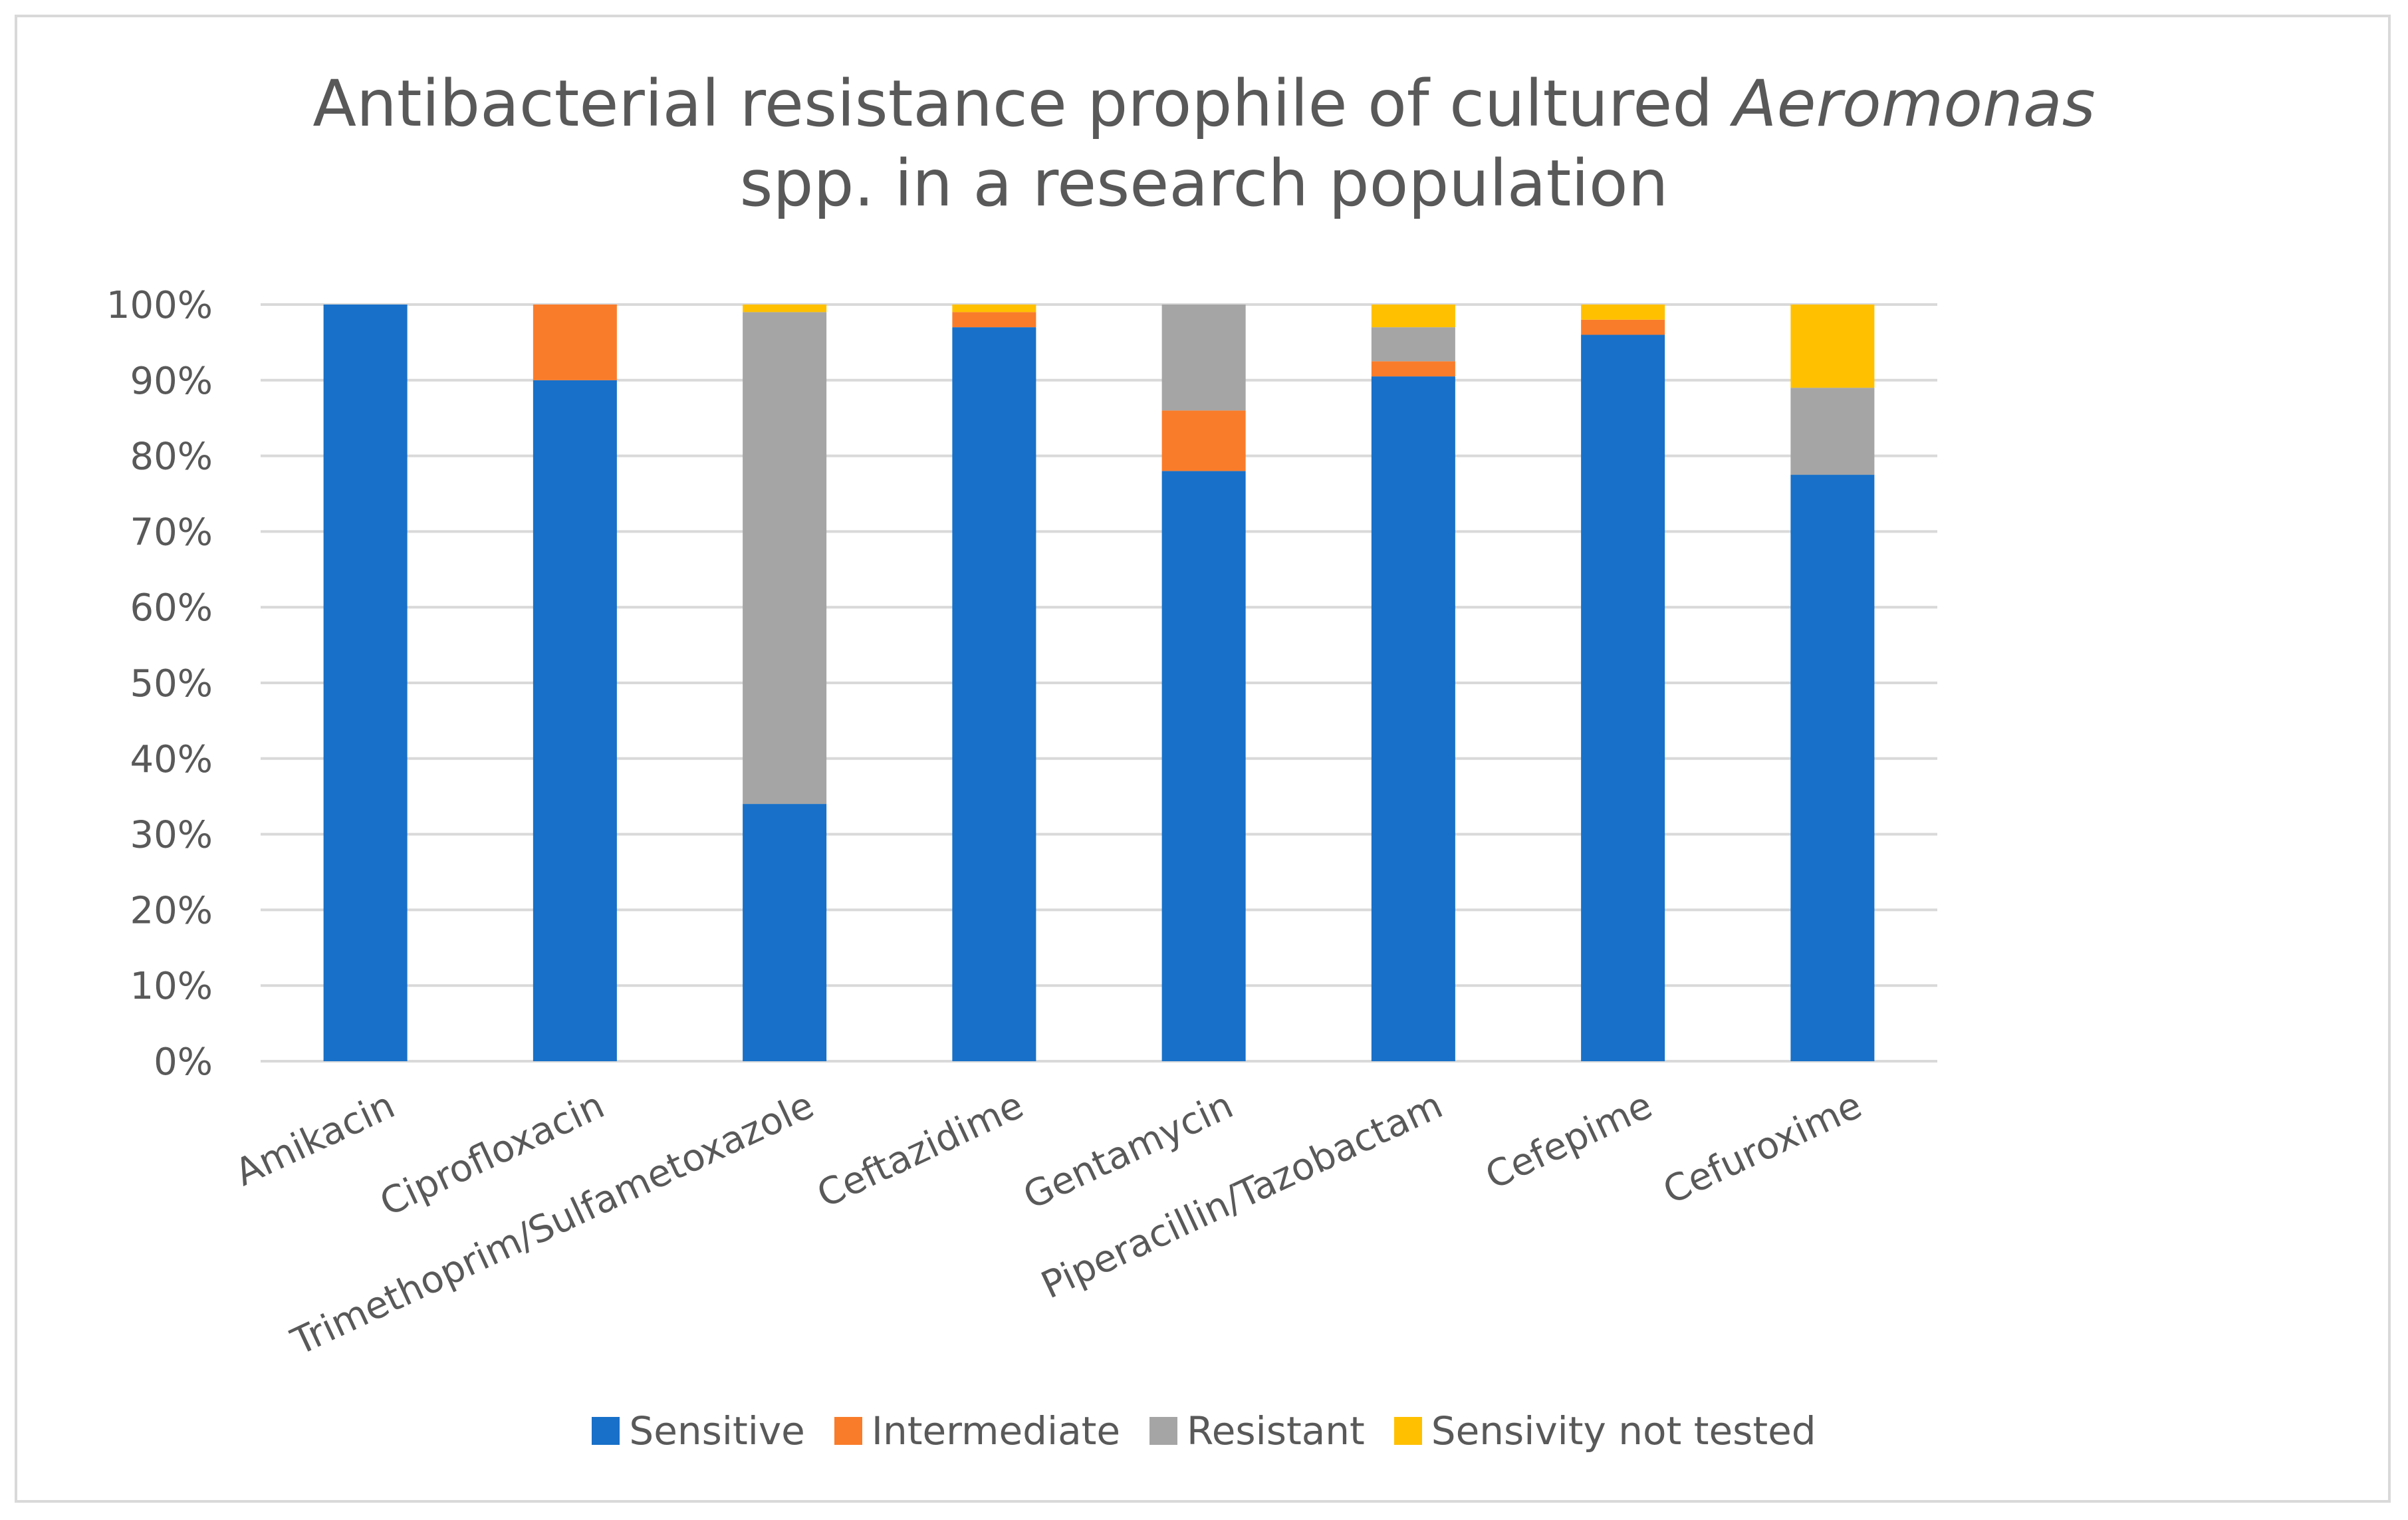  What do you see at coordinates (1276, 1431) in the screenshot?
I see `legend-label: Resistant` at bounding box center [1276, 1431].